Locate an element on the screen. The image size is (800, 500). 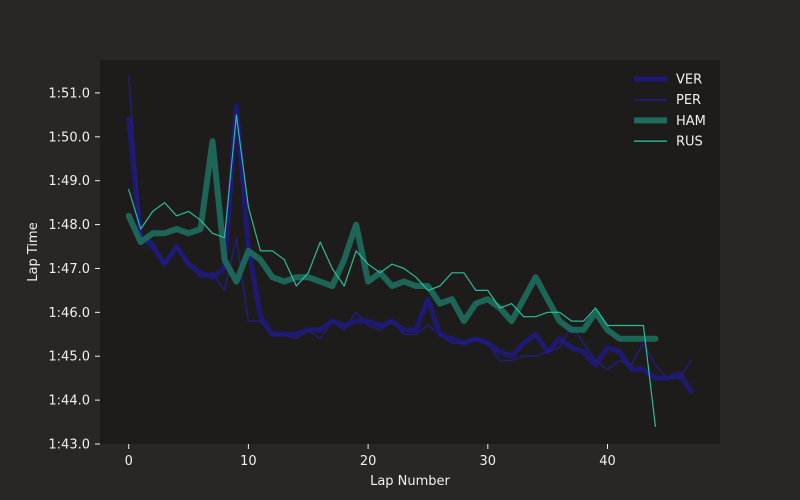
y-tick-label: 1:44.0 is located at coordinates (69, 401).